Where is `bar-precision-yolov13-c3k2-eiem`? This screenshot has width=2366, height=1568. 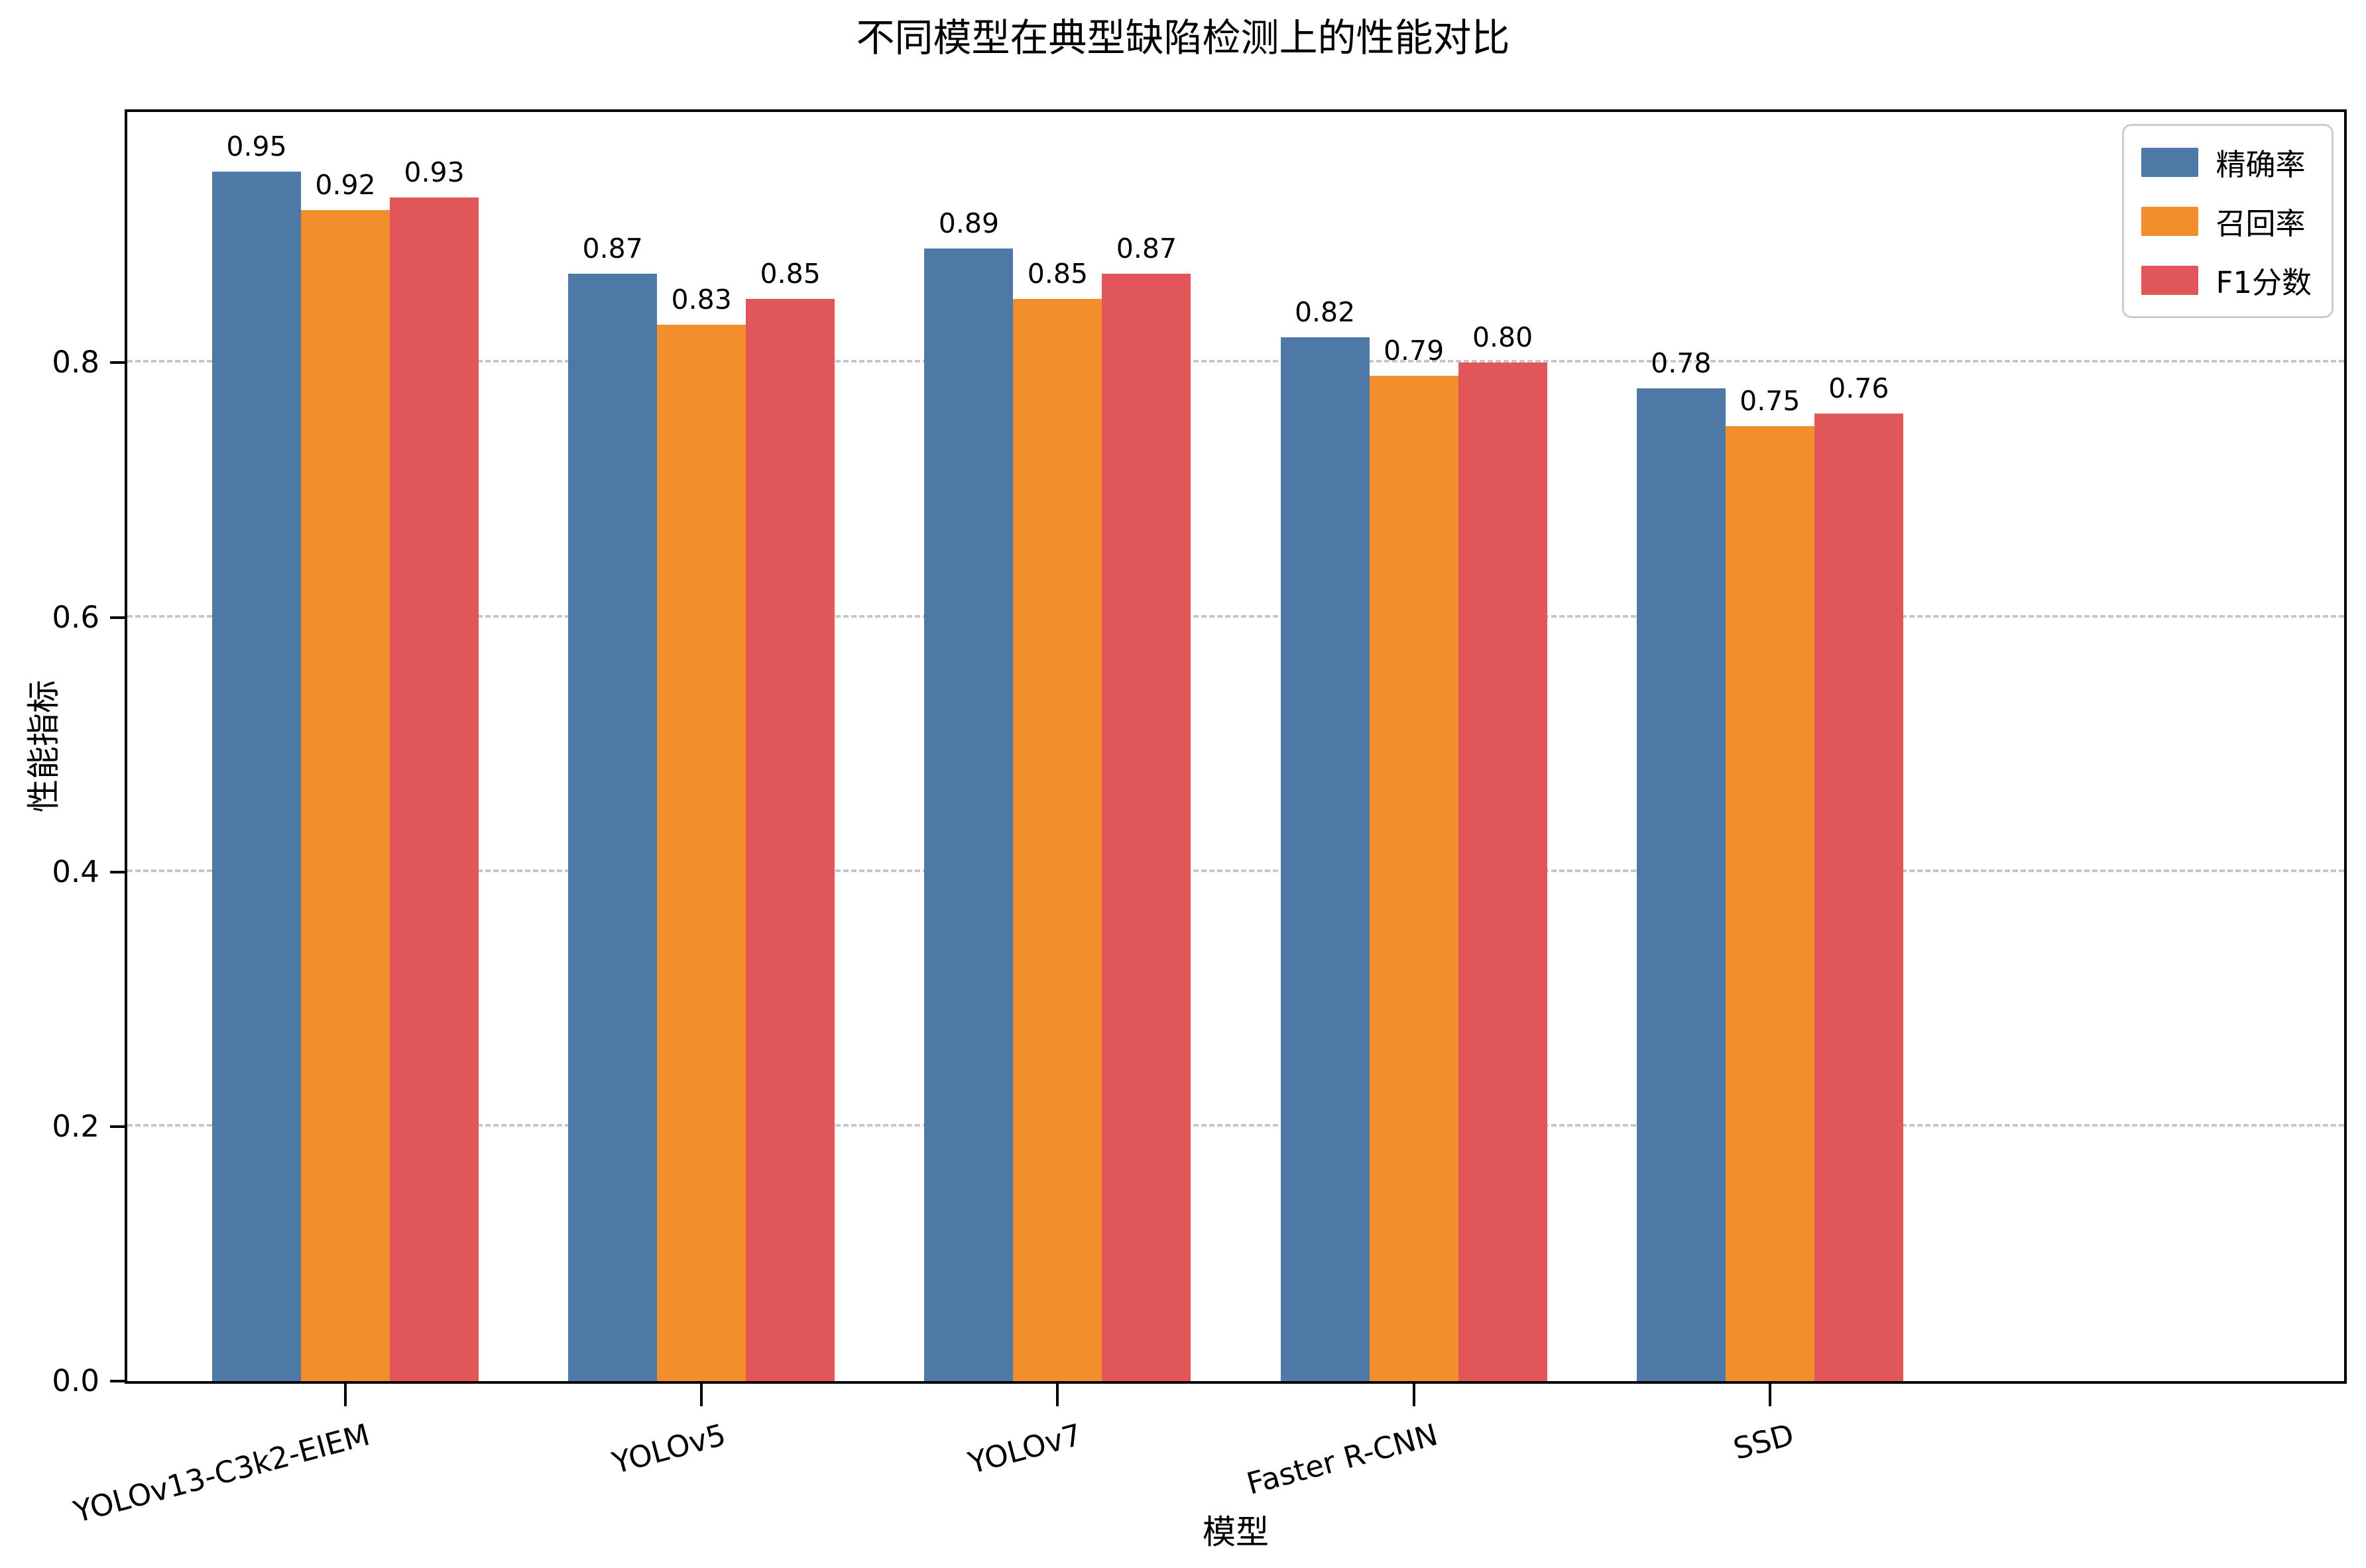
bar-precision-yolov13-c3k2-eiem is located at coordinates (257, 777).